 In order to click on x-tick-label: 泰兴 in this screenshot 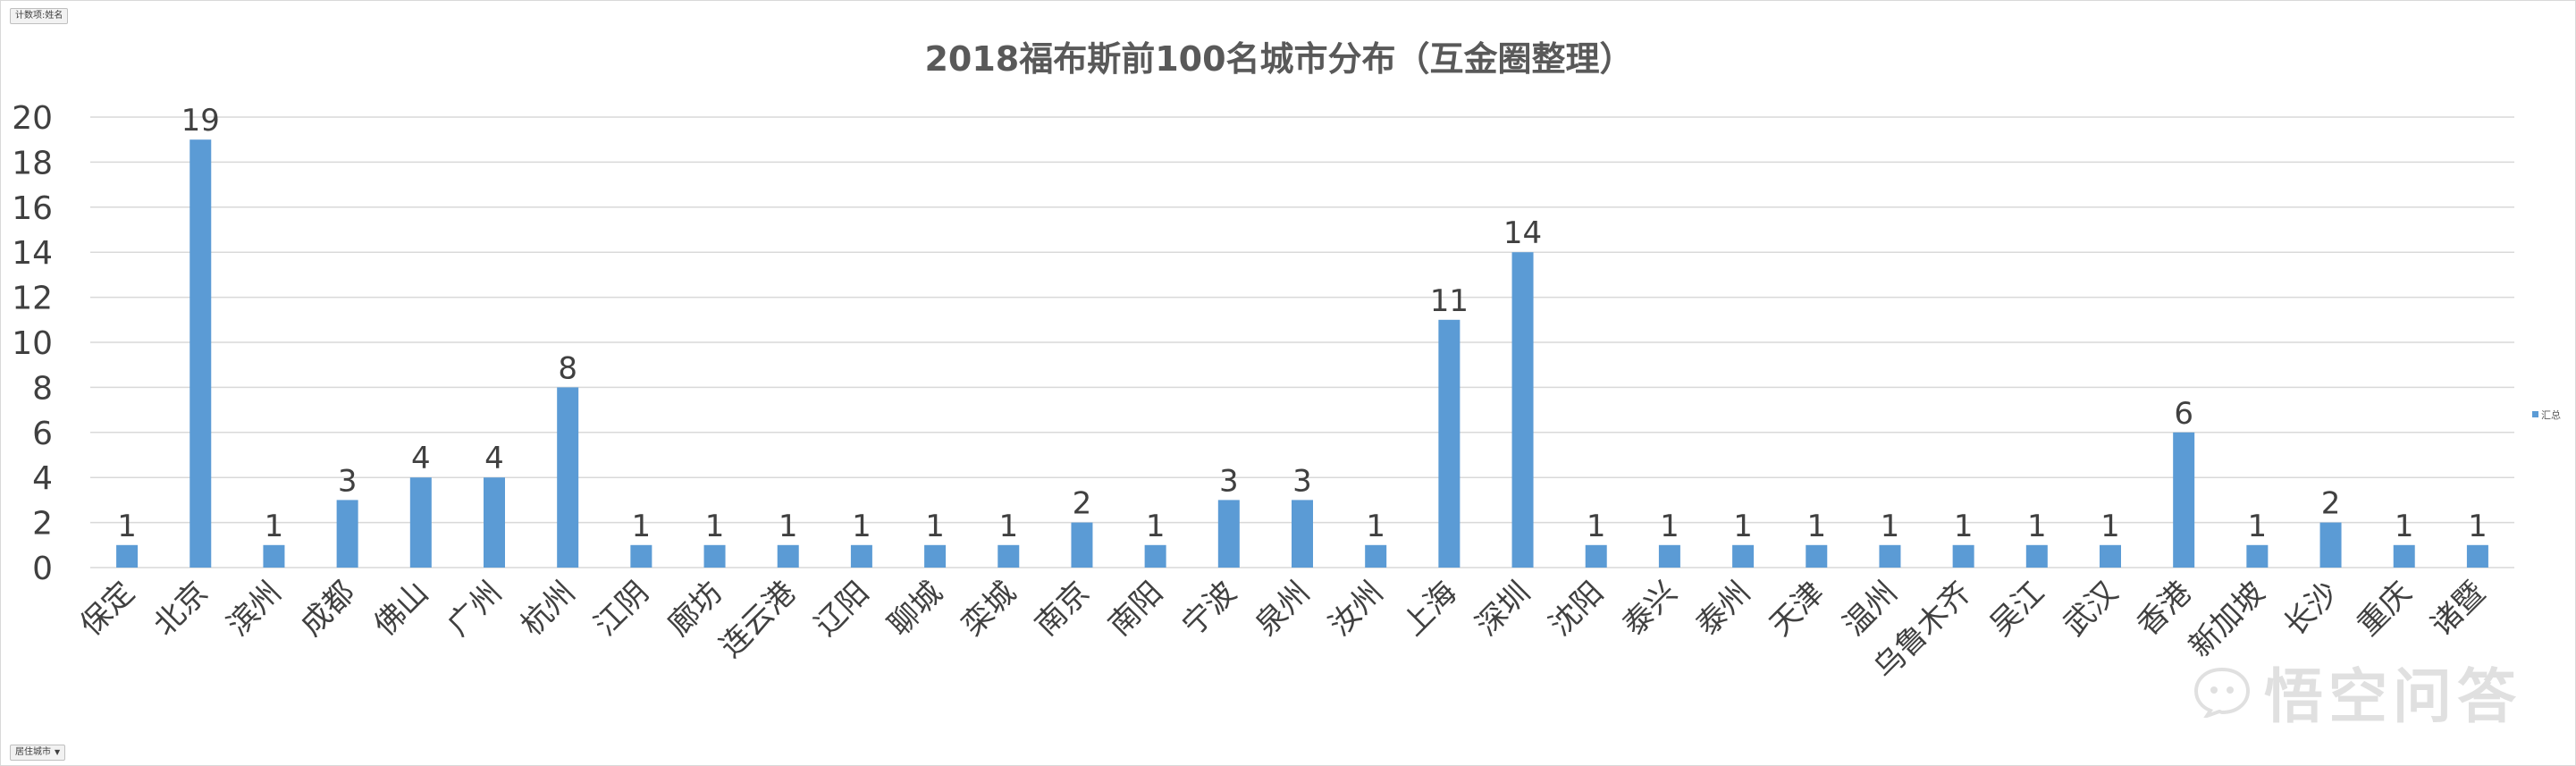, I will do `click(1650, 609)`.